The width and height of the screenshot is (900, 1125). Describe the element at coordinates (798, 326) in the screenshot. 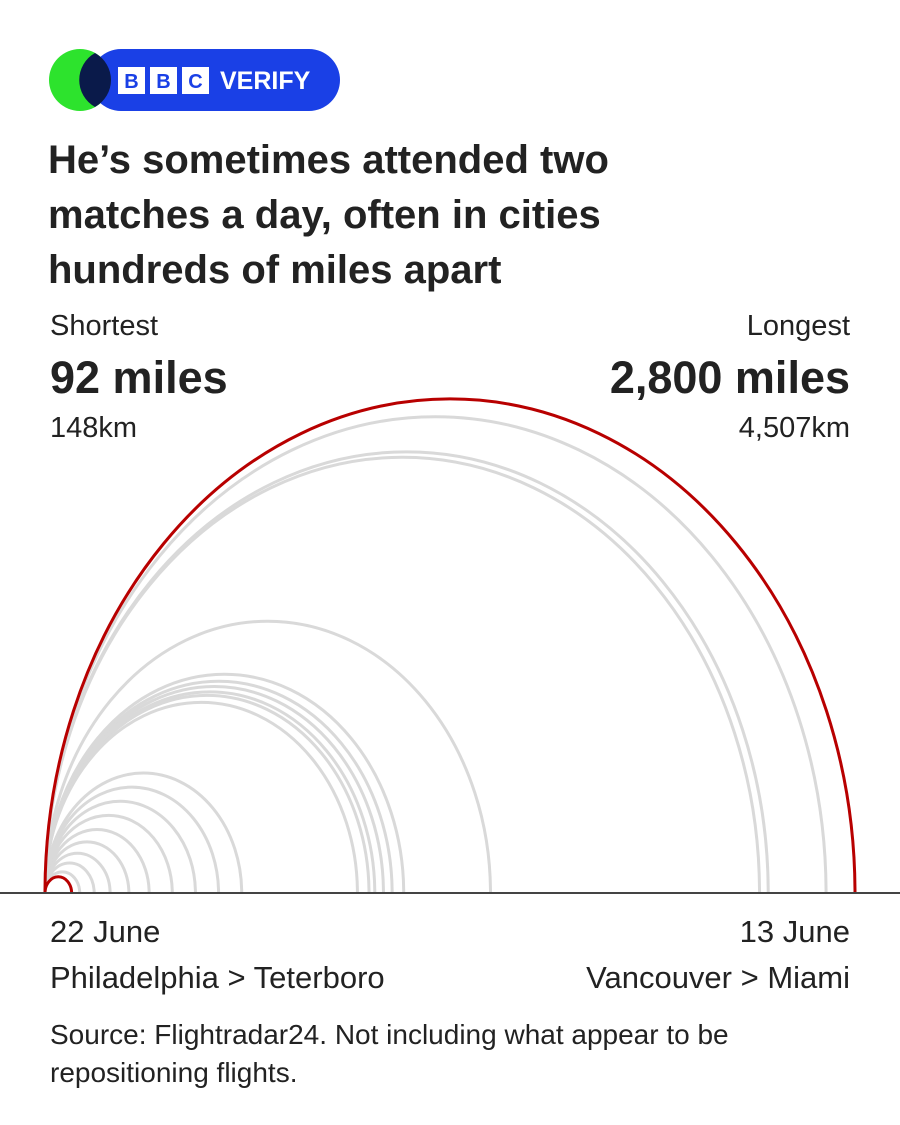

I see `longest-label: Longest` at that location.